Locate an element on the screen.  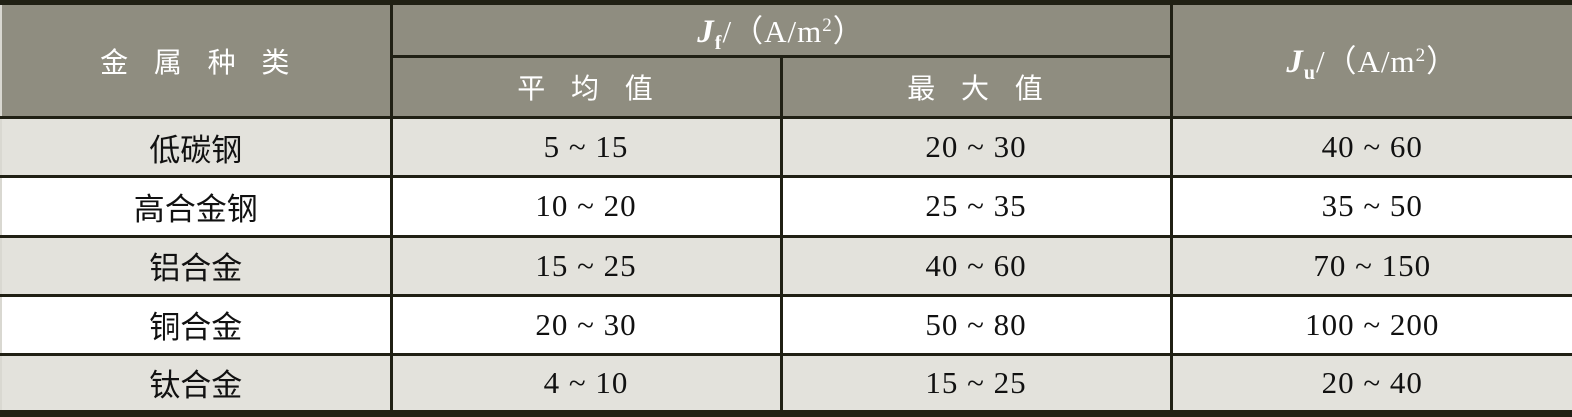
metal-name-cell: 铝合金 is located at coordinates (196, 265).